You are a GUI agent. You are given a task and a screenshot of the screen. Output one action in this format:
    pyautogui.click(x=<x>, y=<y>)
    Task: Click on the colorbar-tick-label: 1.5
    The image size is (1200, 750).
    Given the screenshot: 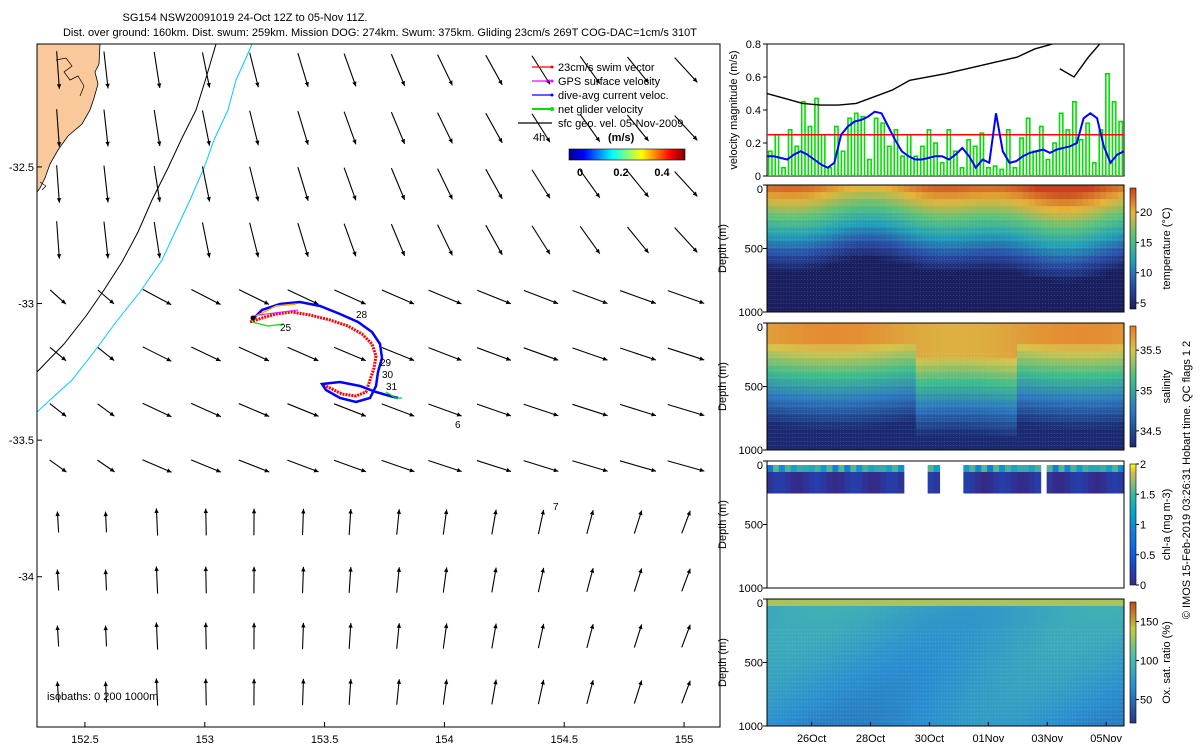 What is the action you would take?
    pyautogui.click(x=1147, y=495)
    